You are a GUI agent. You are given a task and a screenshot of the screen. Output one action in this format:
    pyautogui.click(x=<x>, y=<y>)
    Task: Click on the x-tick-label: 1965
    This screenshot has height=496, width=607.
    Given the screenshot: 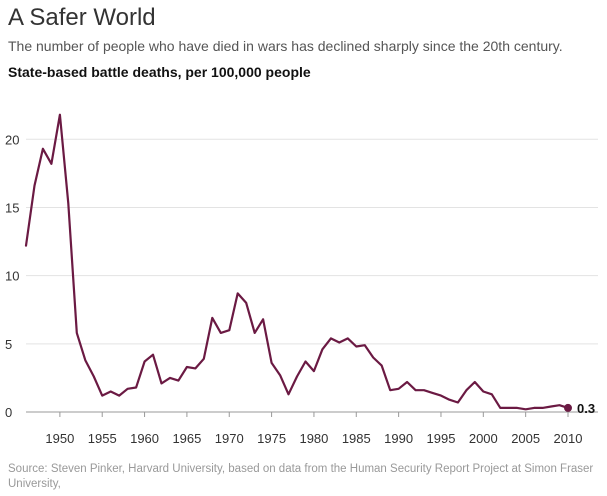 What is the action you would take?
    pyautogui.click(x=186, y=438)
    